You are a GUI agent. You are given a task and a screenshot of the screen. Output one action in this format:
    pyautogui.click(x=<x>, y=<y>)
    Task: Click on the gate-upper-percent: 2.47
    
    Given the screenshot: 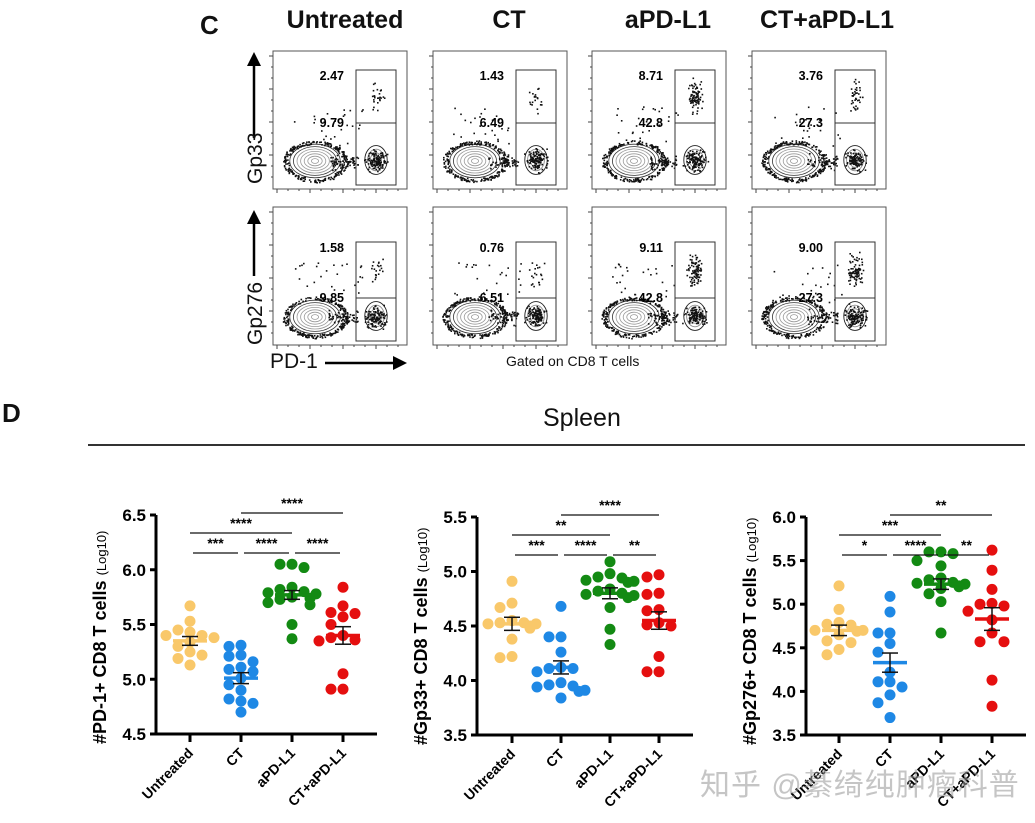 What is the action you would take?
    pyautogui.click(x=332, y=76)
    